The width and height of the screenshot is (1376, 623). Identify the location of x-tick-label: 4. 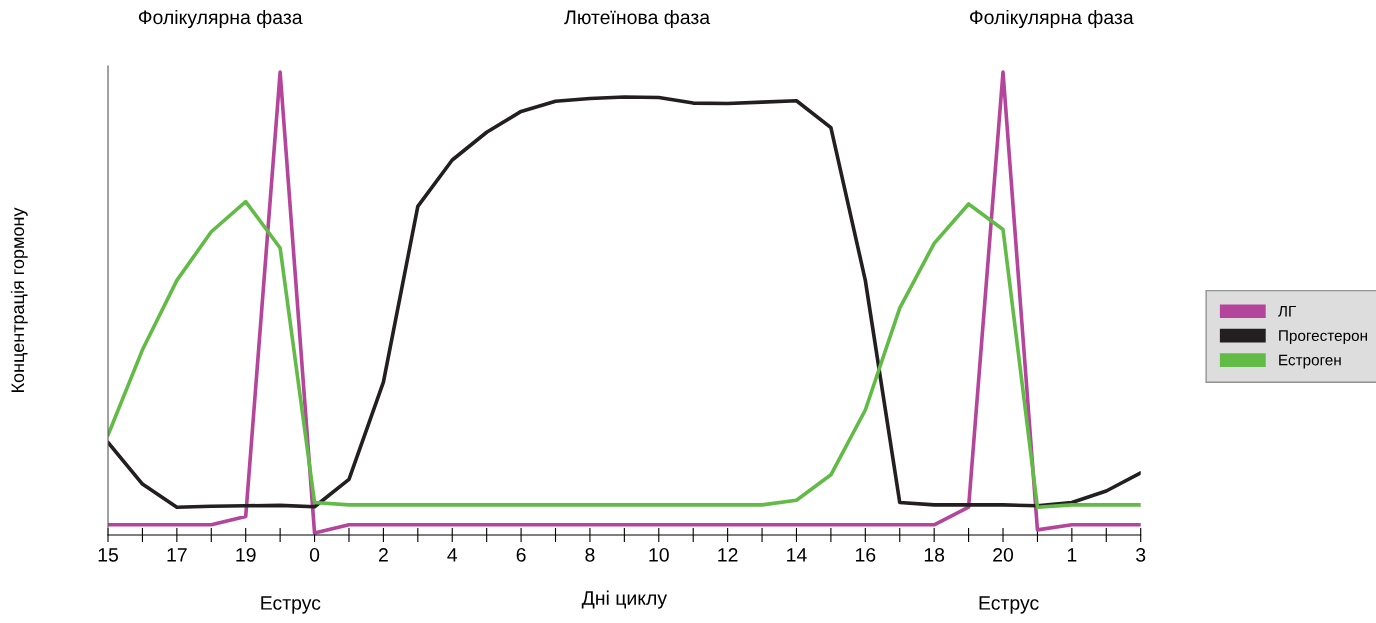
(452, 555).